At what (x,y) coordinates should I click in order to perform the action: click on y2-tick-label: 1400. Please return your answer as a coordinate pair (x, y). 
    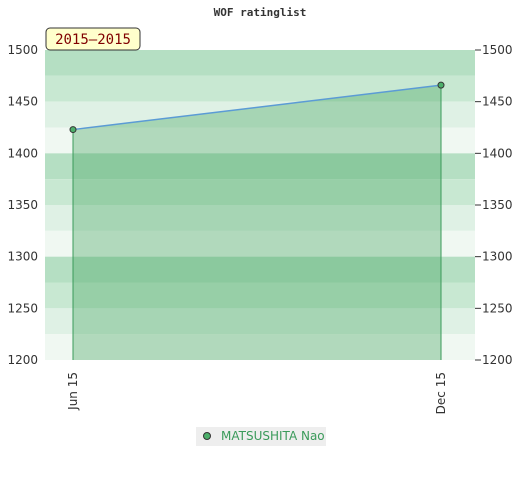
    Looking at the image, I should click on (497, 153).